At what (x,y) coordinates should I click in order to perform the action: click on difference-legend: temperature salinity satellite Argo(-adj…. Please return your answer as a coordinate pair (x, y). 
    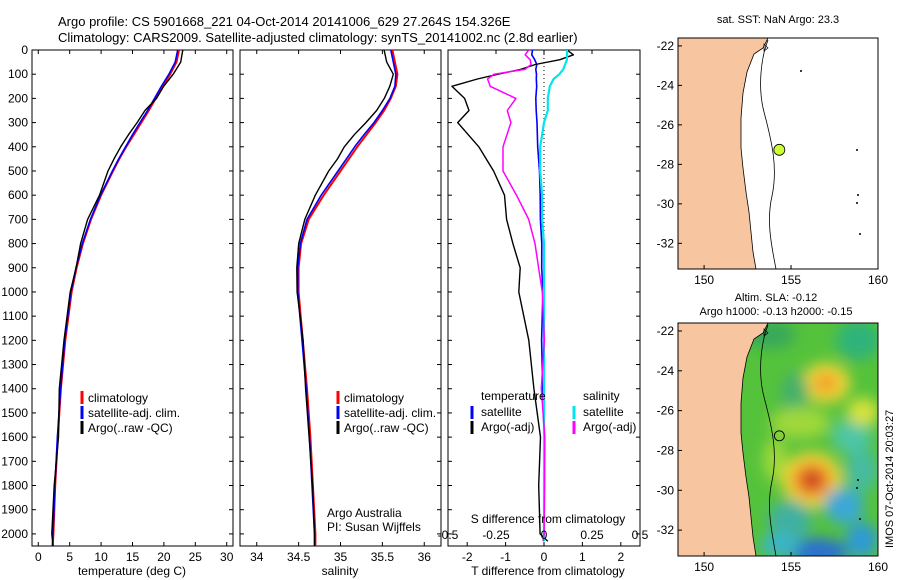
    Looking at the image, I should click on (553, 411).